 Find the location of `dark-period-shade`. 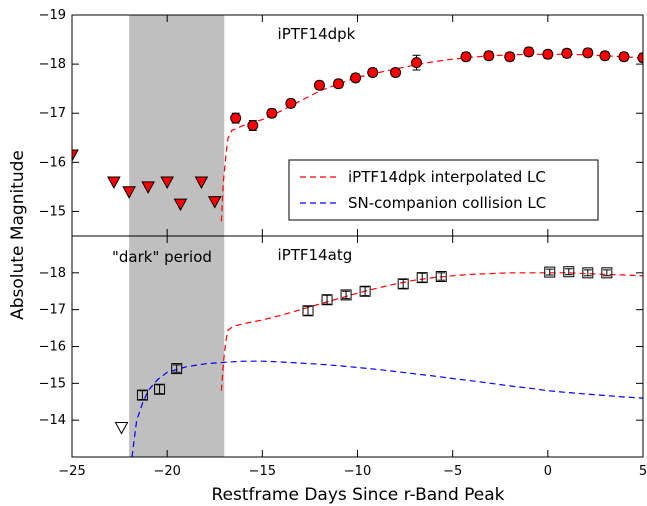

dark-period-shade is located at coordinates (177, 346).